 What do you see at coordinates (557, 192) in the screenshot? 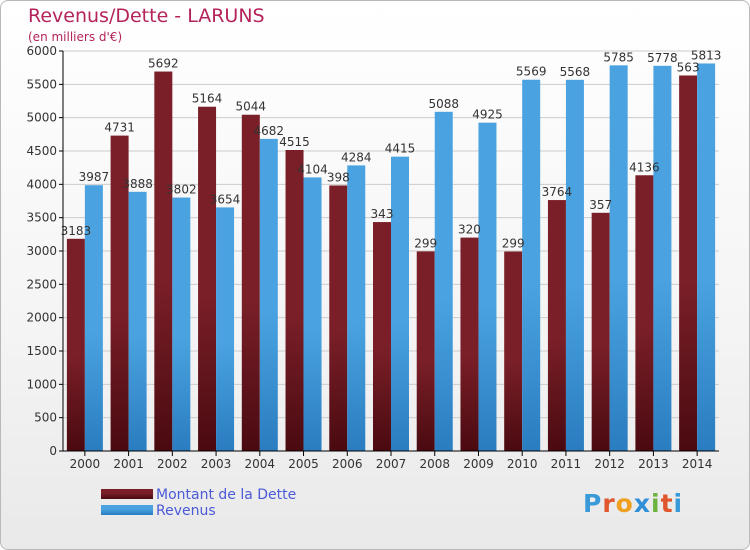
I see `data-label-dette: 3764` at bounding box center [557, 192].